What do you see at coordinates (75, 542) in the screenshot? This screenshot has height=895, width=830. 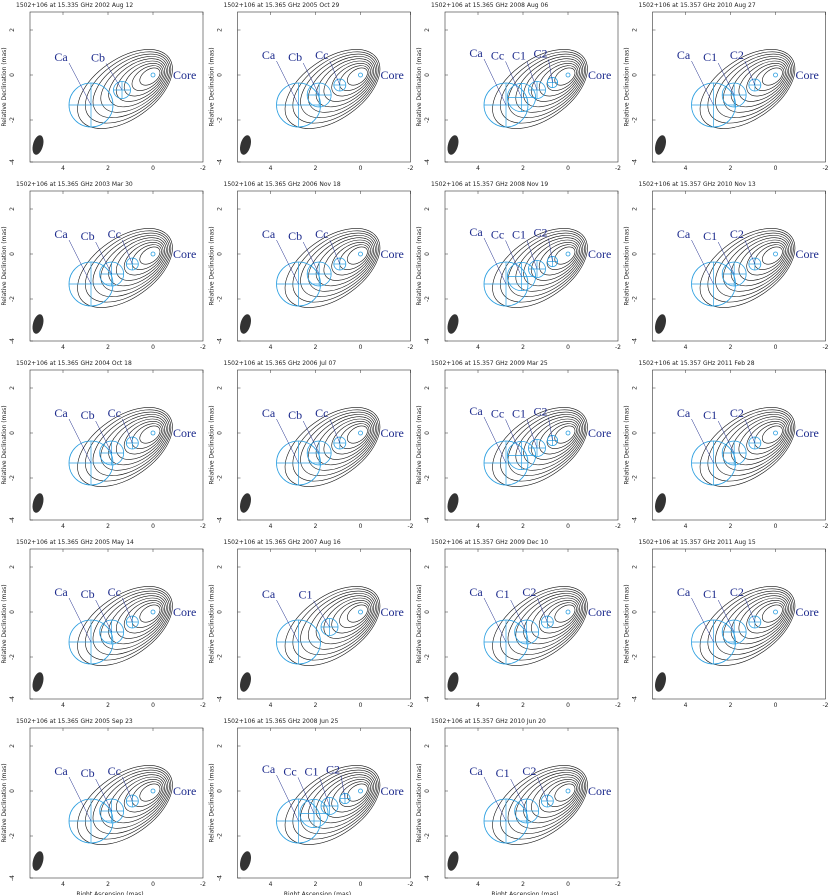 I see `panel-title: 1502+106 at 15.365 GHz 2005 May 14` at bounding box center [75, 542].